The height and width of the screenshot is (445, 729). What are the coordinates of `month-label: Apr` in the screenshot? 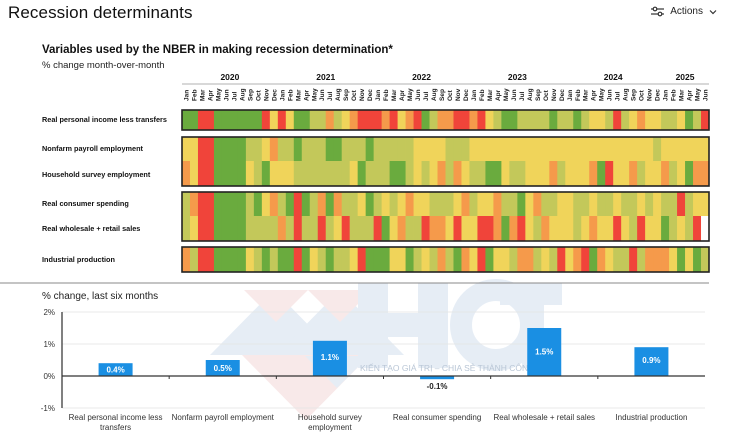 It's located at (210, 95).